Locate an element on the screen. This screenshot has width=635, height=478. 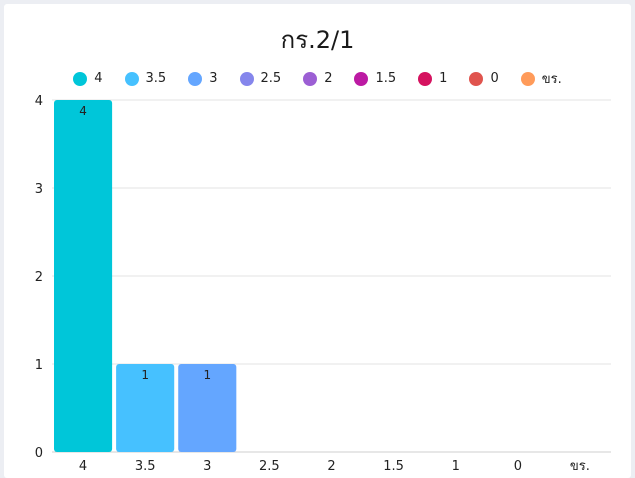
y-tick-label: 4 is located at coordinates (39, 101).